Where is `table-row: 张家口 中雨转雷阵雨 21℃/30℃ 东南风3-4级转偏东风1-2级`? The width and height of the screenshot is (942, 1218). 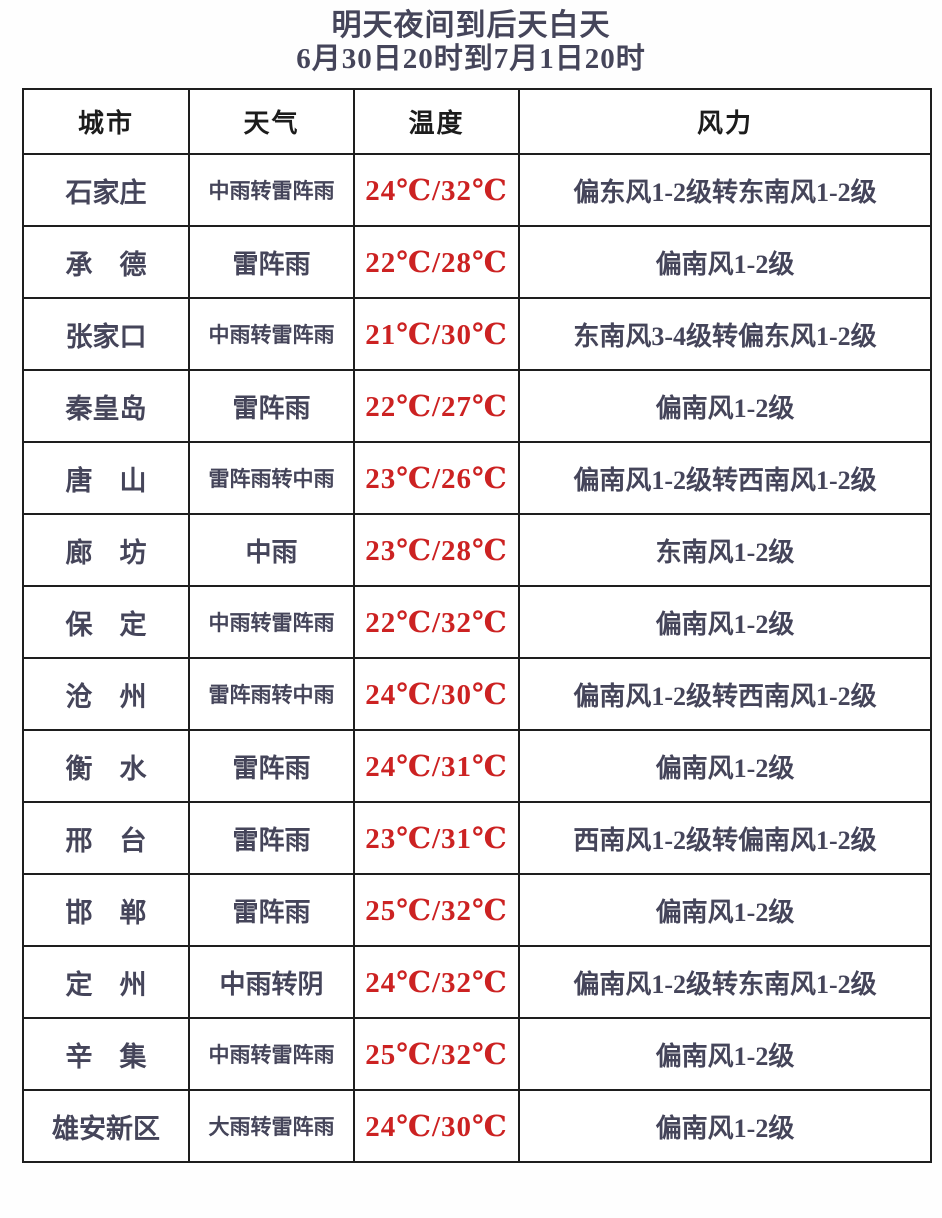
table-row: 张家口 中雨转雷阵雨 21℃/30℃ 东南风3-4级转偏东风1-2级 is located at coordinates (477, 334).